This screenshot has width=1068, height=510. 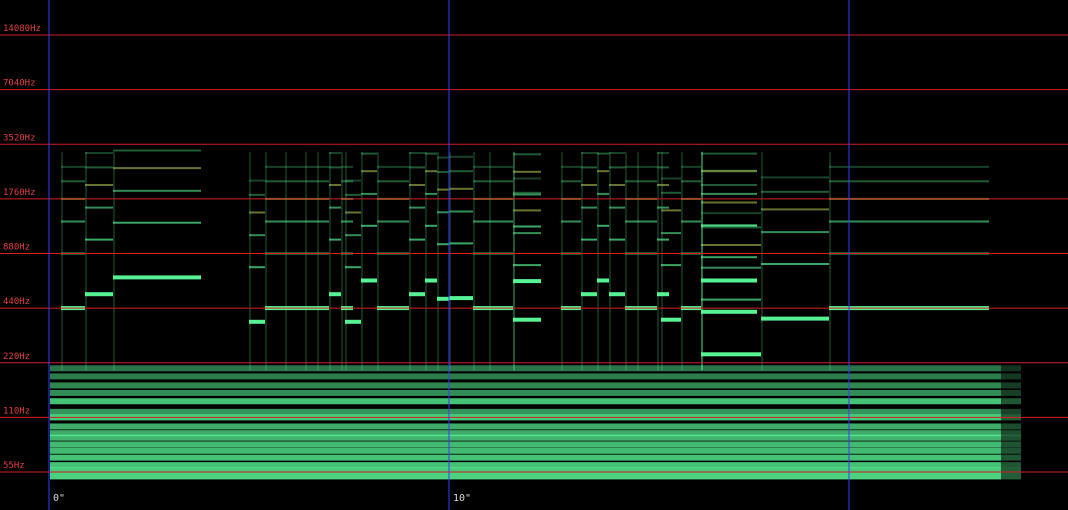 I want to click on frequency-tick-label: 7040Hz, so click(x=19, y=84).